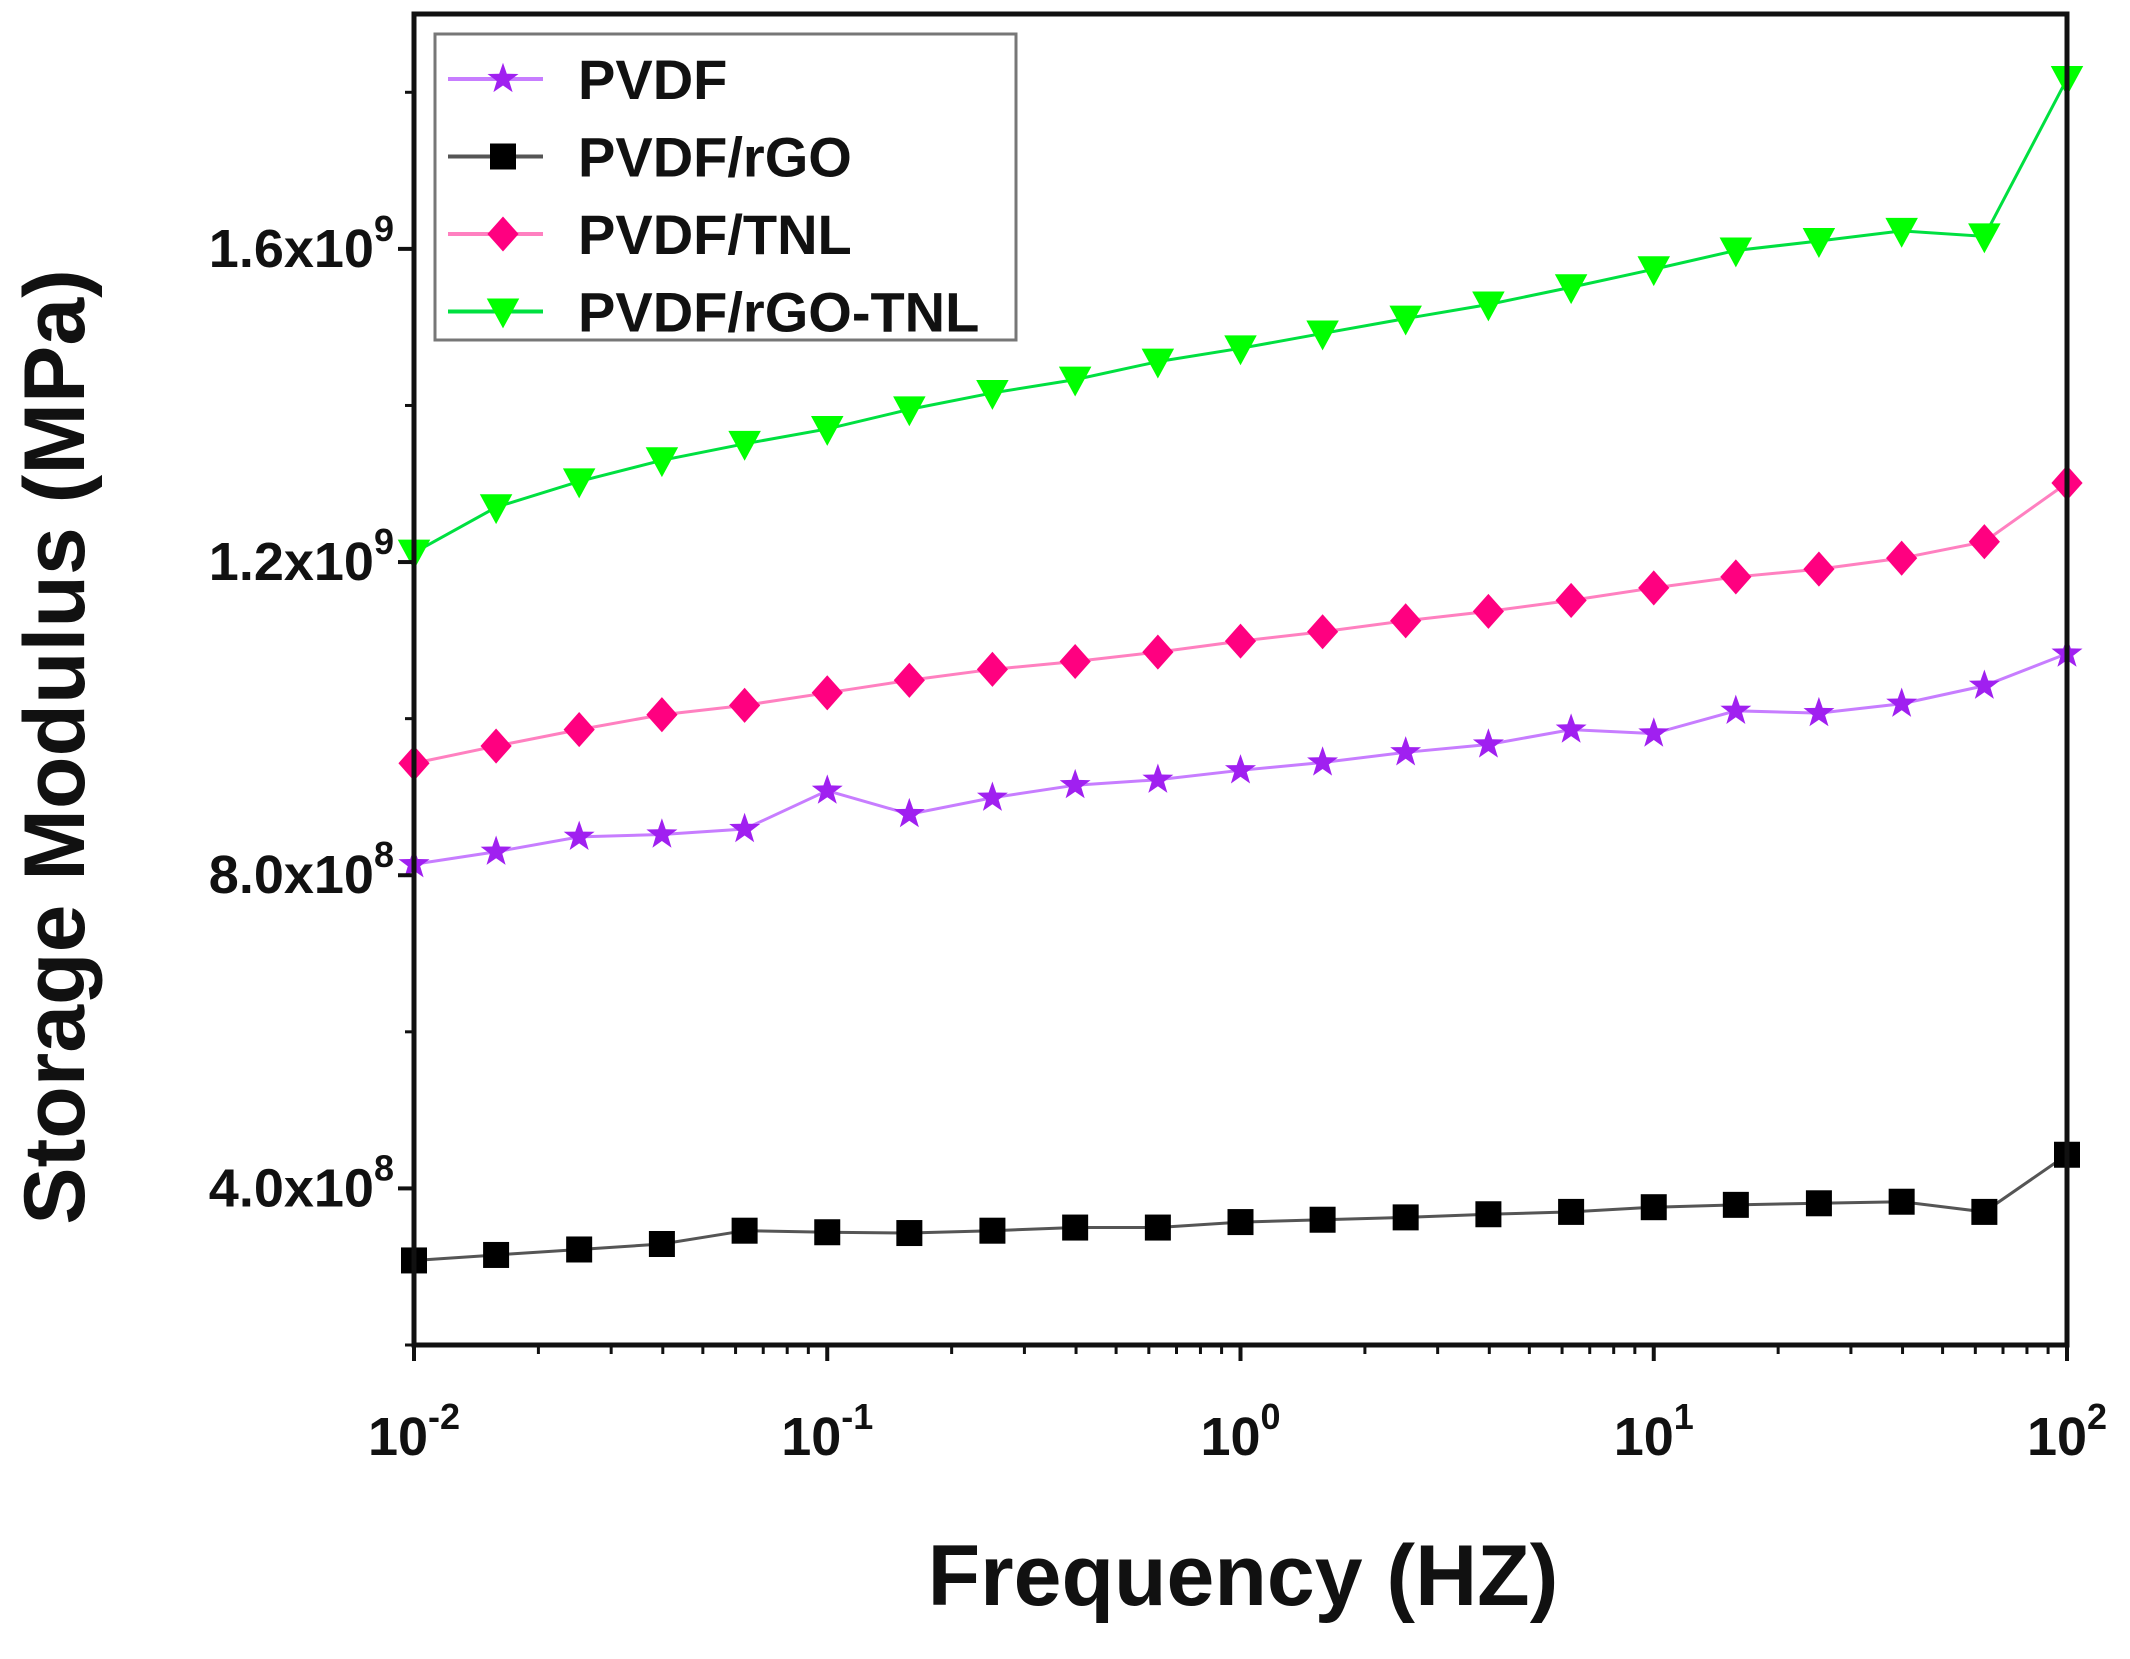  Describe the element at coordinates (1243, 1576) in the screenshot. I see `x-axis-title: Frequency (HZ)` at that location.